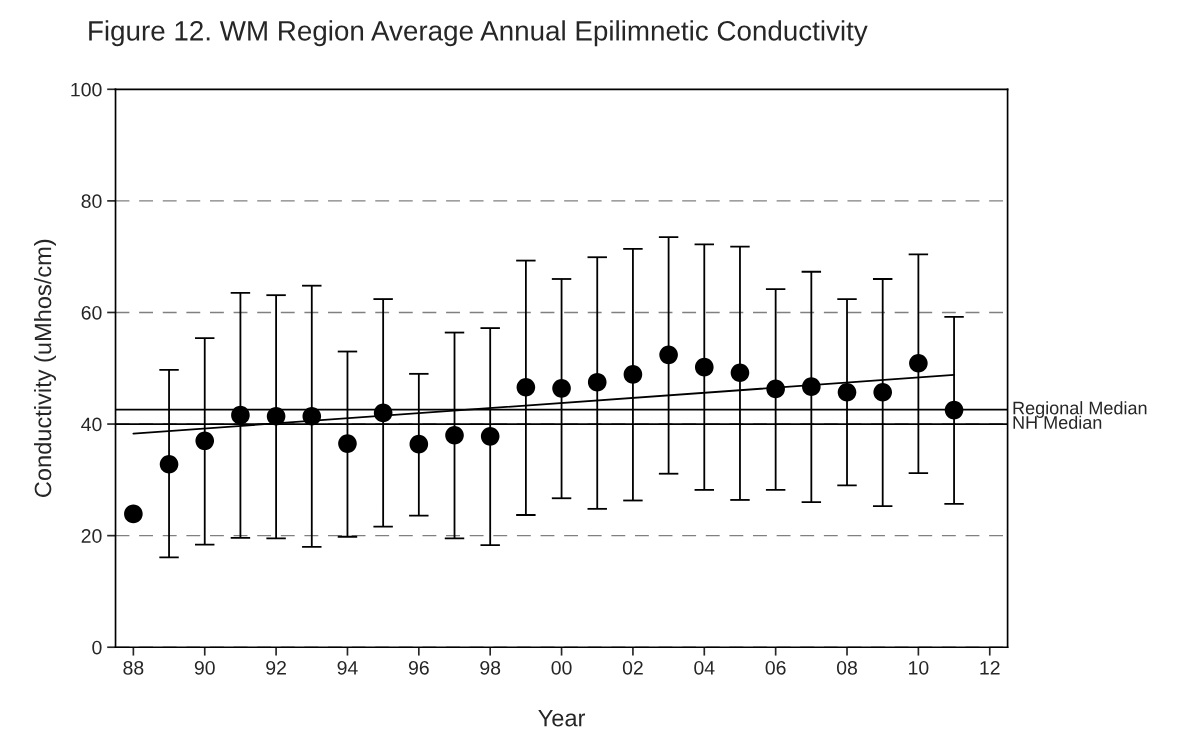 This screenshot has height=738, width=1191. Describe the element at coordinates (97, 647) in the screenshot. I see `y-tick-label: 0` at that location.